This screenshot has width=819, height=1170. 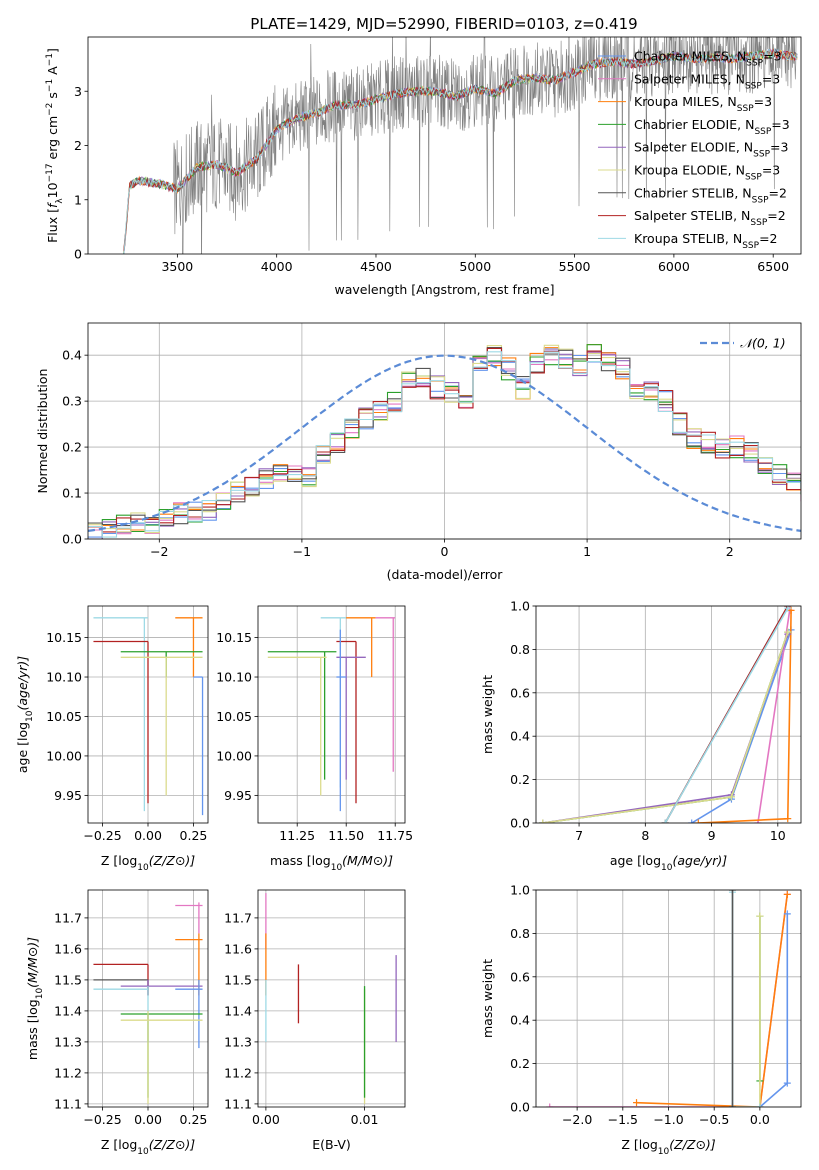 I want to click on x-tick-label: 1, so click(x=587, y=551).